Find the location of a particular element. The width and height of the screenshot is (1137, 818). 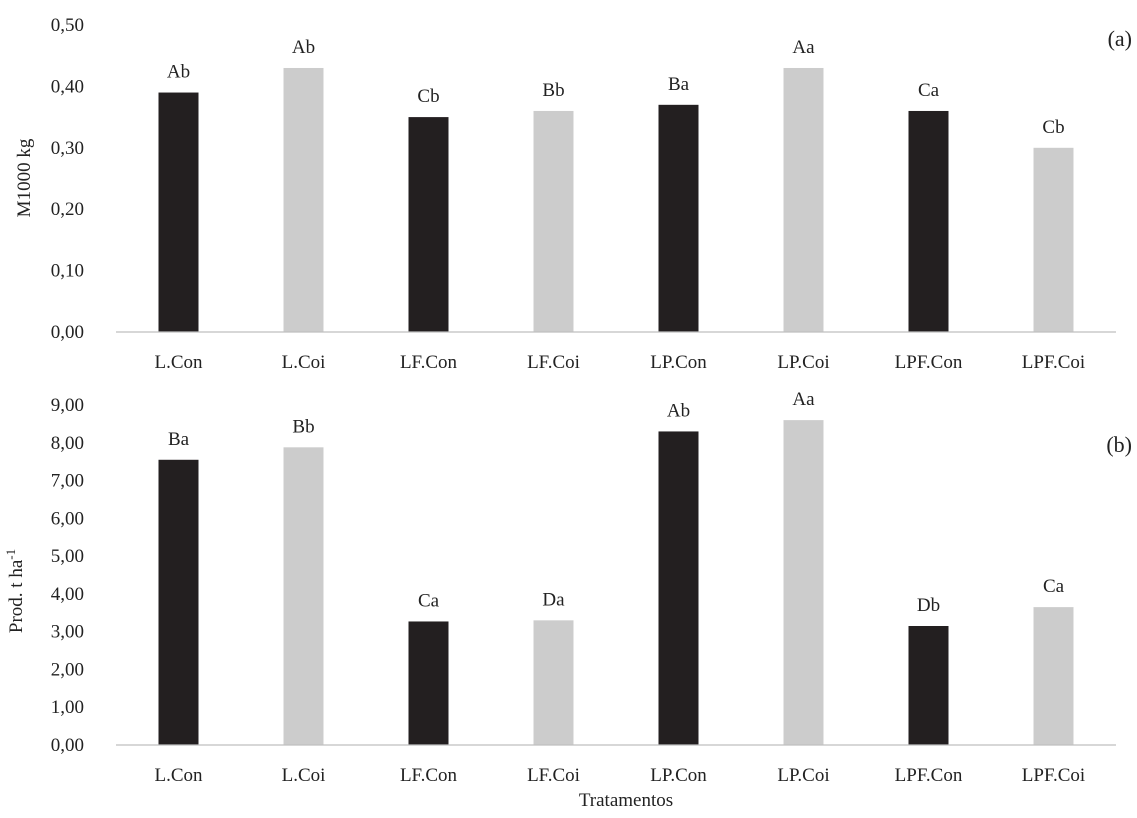

x-tick-label-b: LPF.Coi is located at coordinates (1053, 775).